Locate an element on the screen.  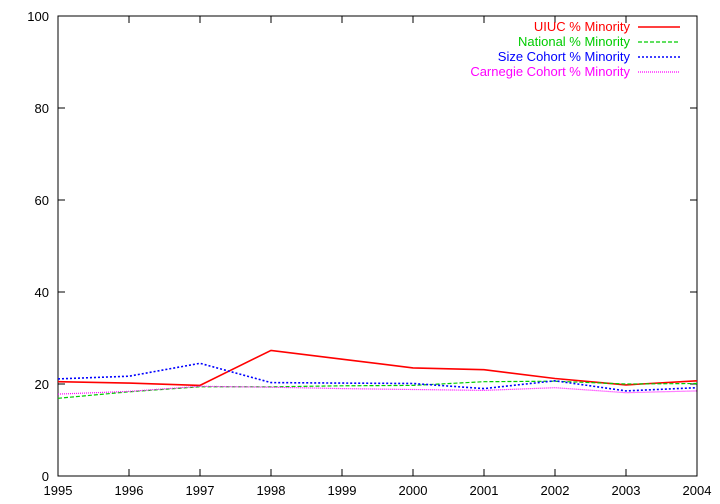
series-lines is located at coordinates (377, 374).